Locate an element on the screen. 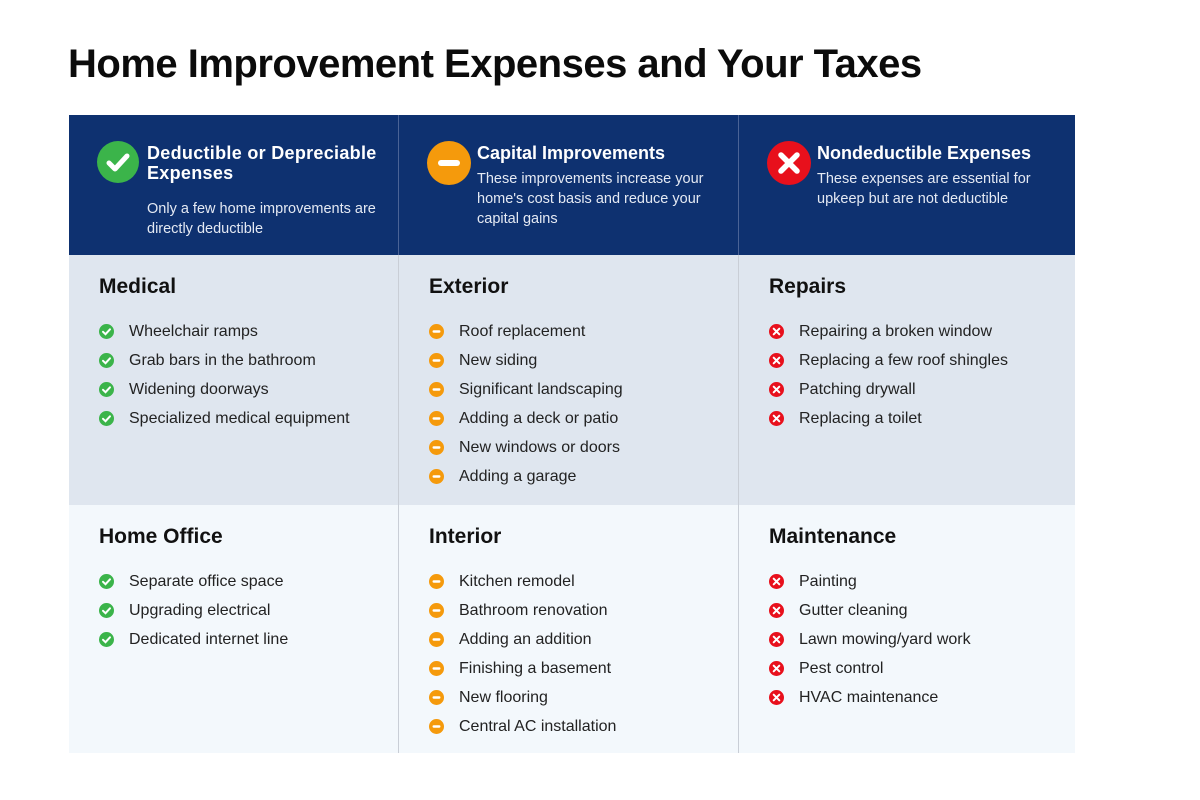 The height and width of the screenshot is (800, 1200). list-item: Widening doorways is located at coordinates (248, 389).